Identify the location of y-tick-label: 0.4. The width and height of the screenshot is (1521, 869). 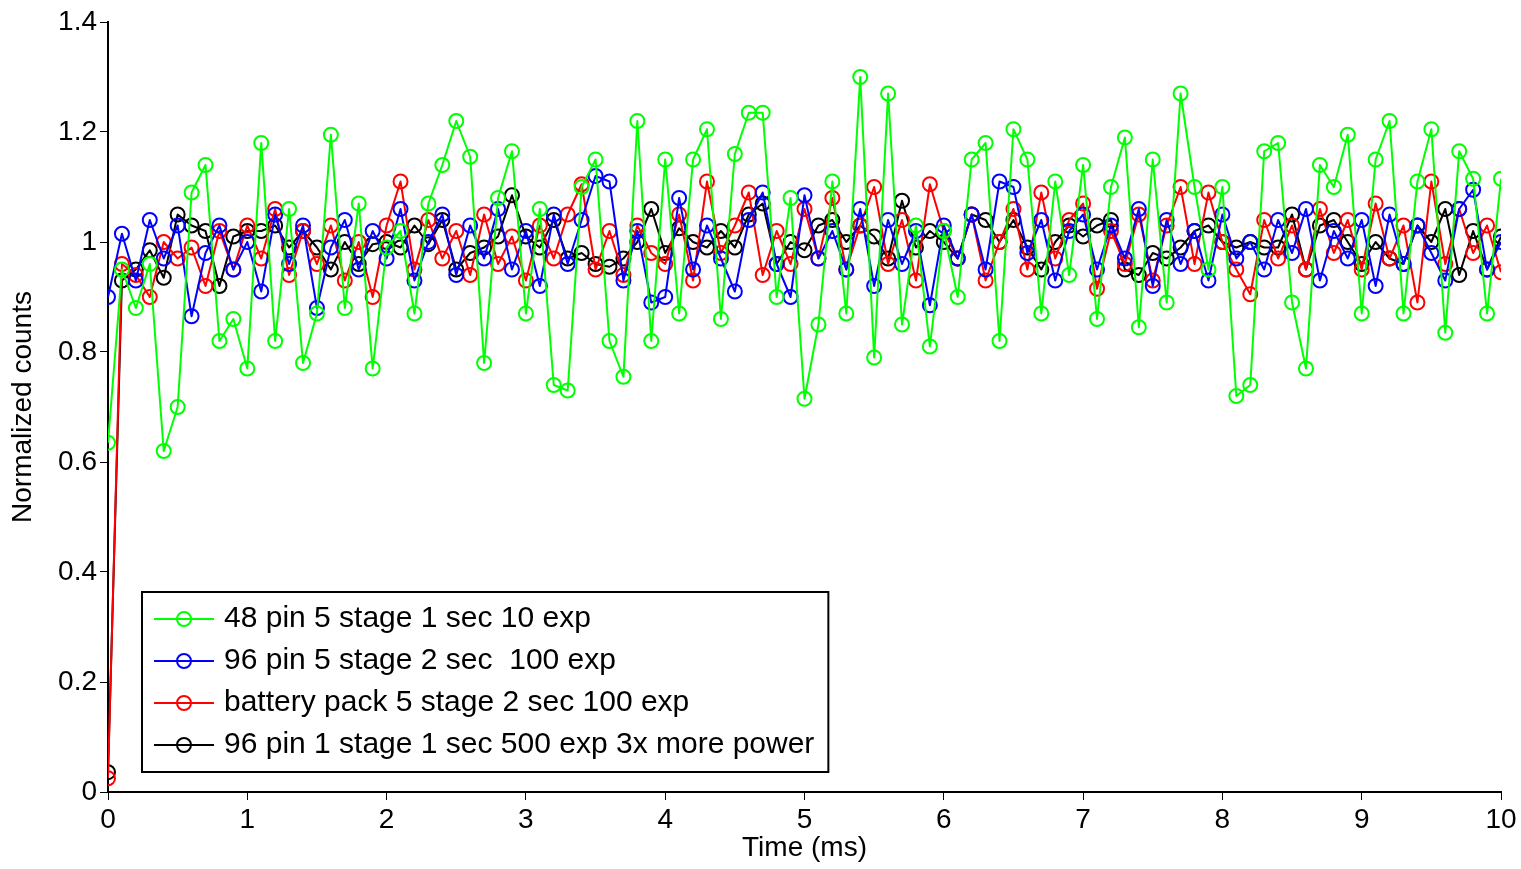
(77, 570).